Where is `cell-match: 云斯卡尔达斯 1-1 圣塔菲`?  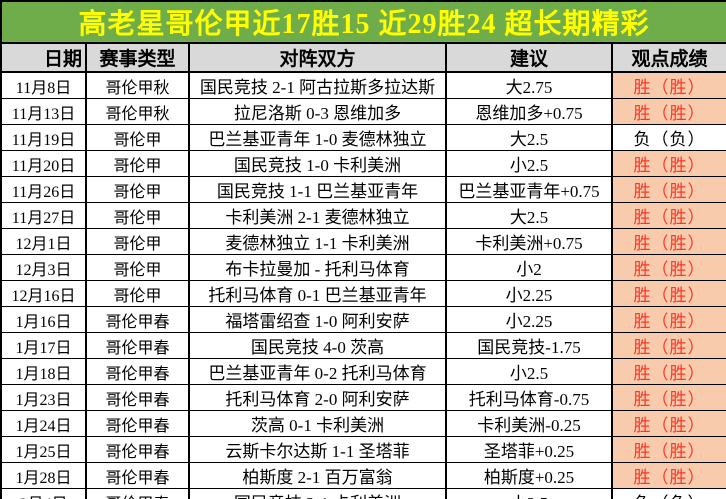 cell-match: 云斯卡尔达斯 1-1 圣塔菲 is located at coordinates (317, 449).